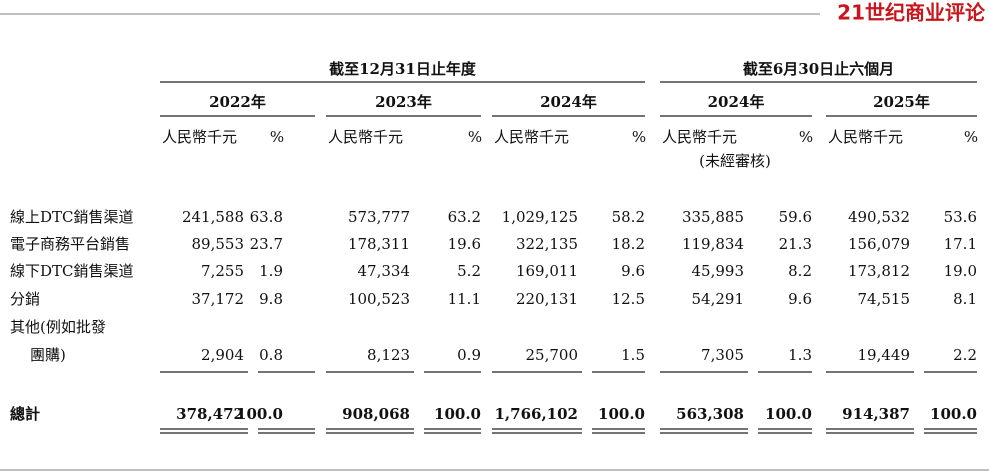 The image size is (989, 476). Describe the element at coordinates (547, 299) in the screenshot. I see `cell: 220,131` at that location.